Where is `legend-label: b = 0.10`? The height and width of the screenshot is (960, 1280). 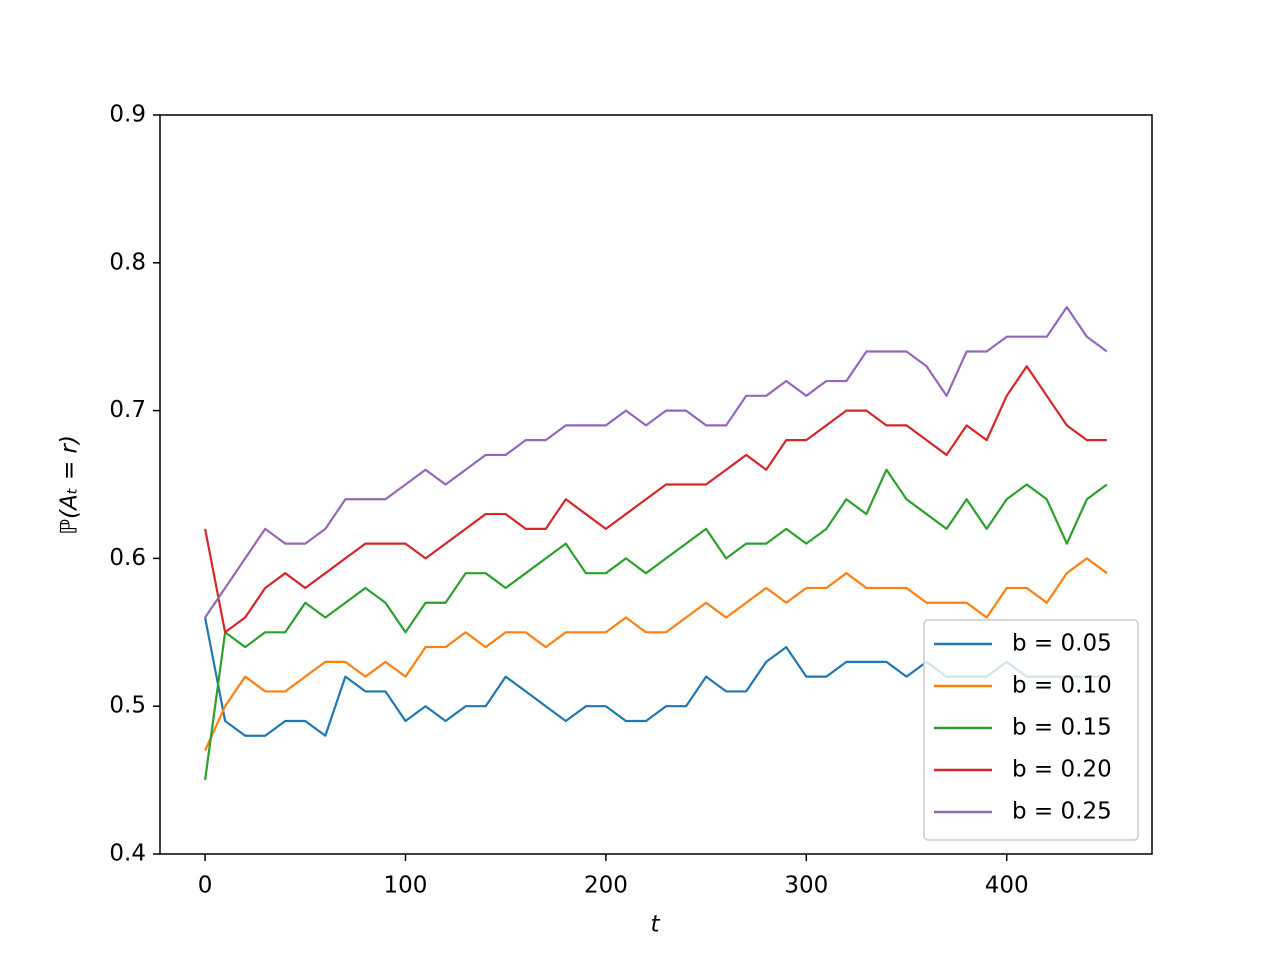 legend-label: b = 0.10 is located at coordinates (1062, 686).